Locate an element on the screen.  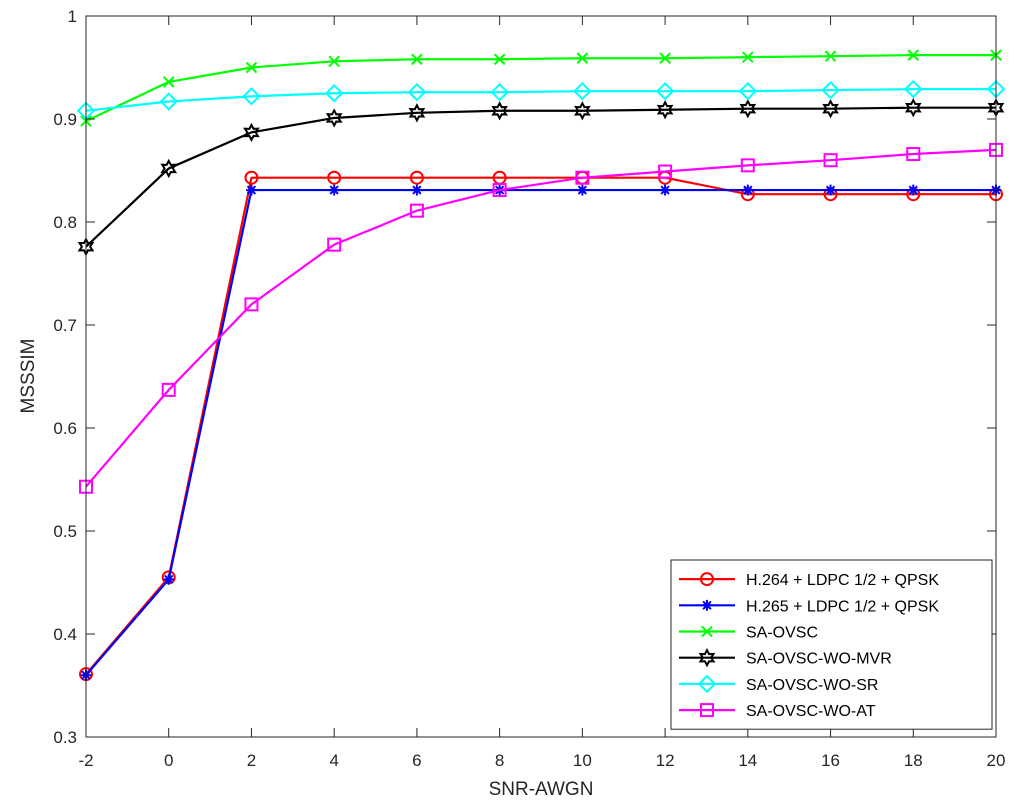
y-tick-label: 0.7 is located at coordinates (65, 325).